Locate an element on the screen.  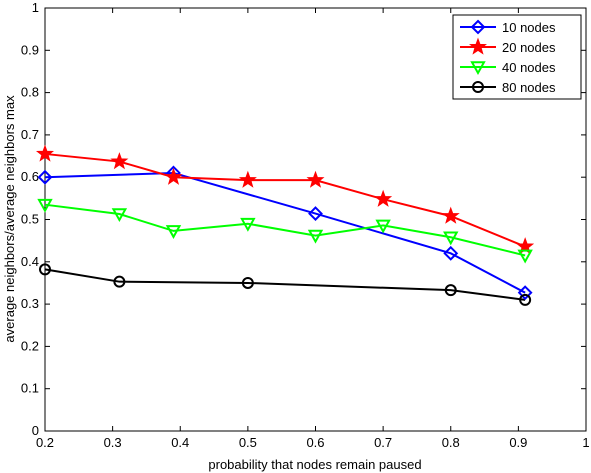
series-line-80-nodes is located at coordinates (285, 284).